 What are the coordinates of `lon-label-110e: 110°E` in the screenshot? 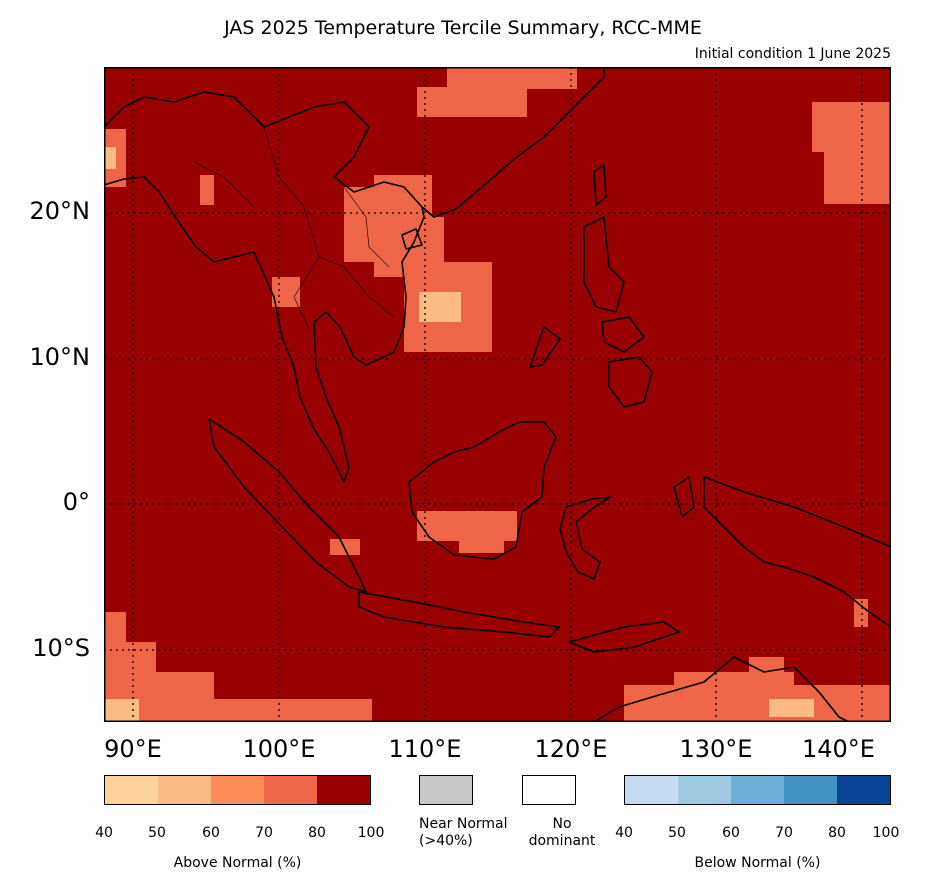 It's located at (425, 749).